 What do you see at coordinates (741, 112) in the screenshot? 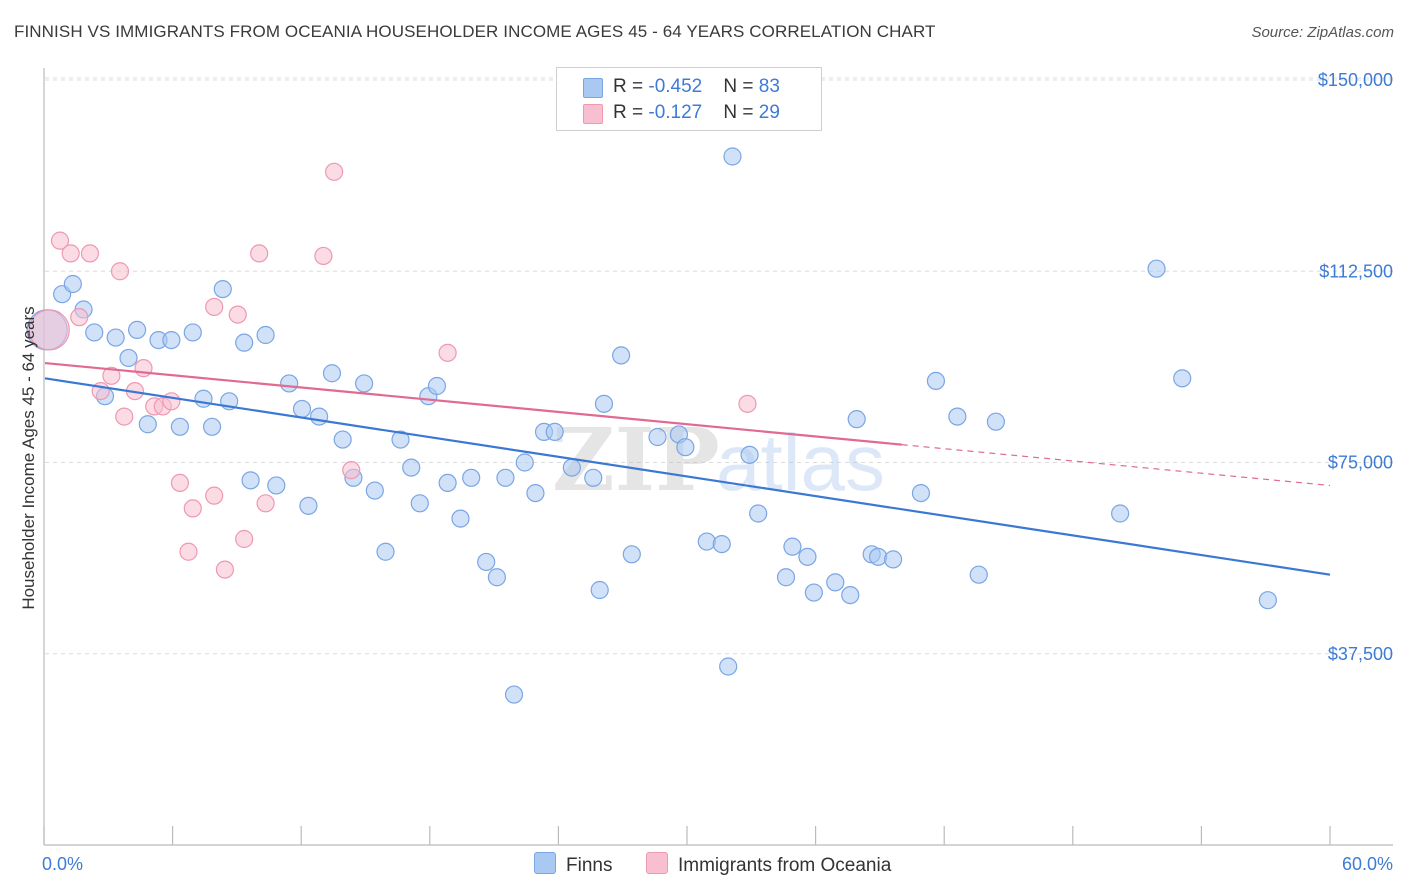
I see `legend-n-label-oceania: N =` at bounding box center [741, 112].